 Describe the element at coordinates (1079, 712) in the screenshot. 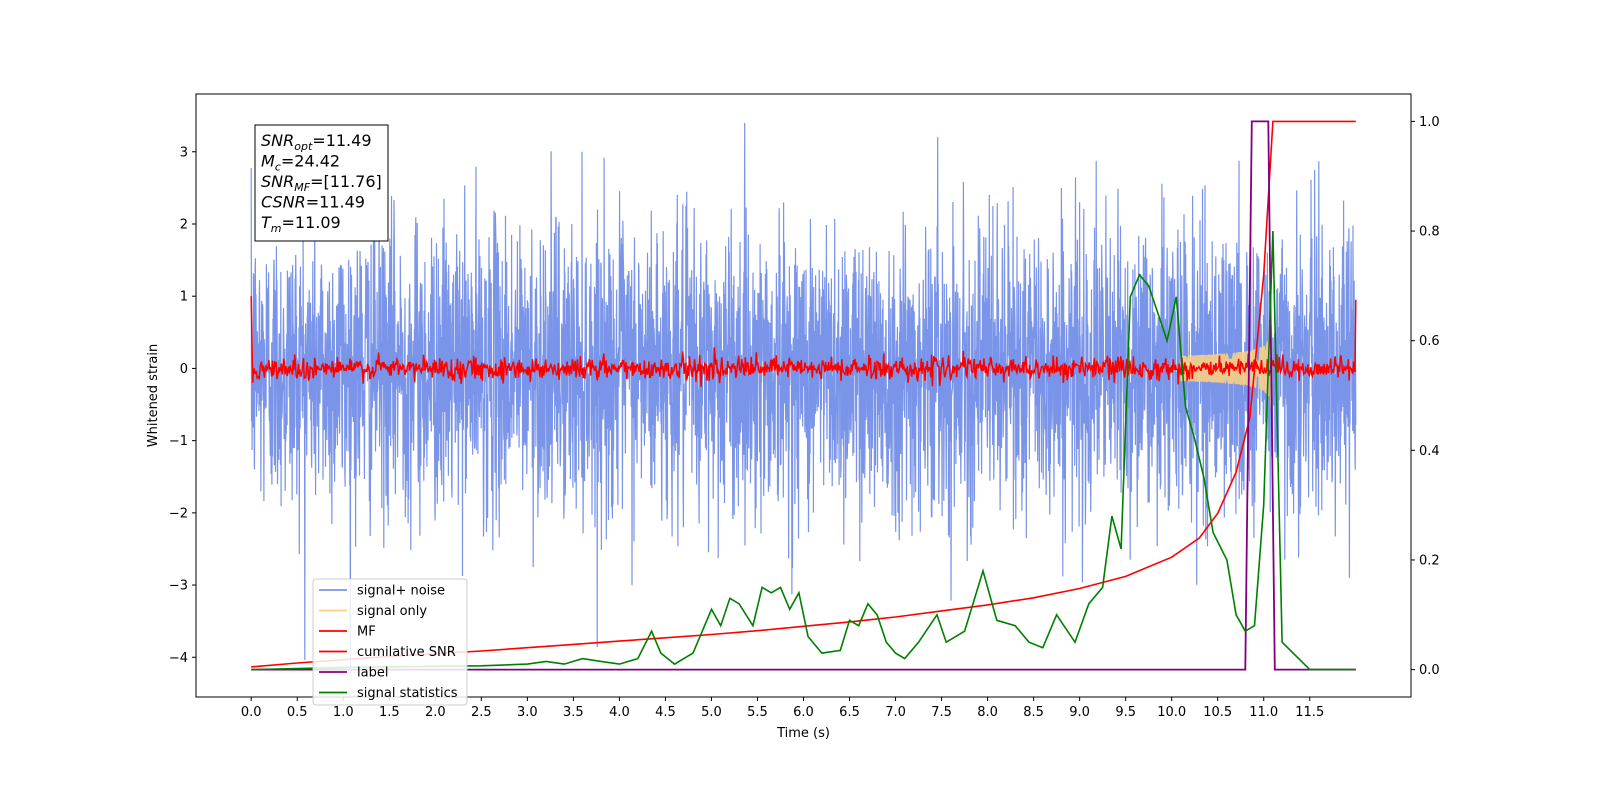

I see `x-tick-label: 9.0` at that location.